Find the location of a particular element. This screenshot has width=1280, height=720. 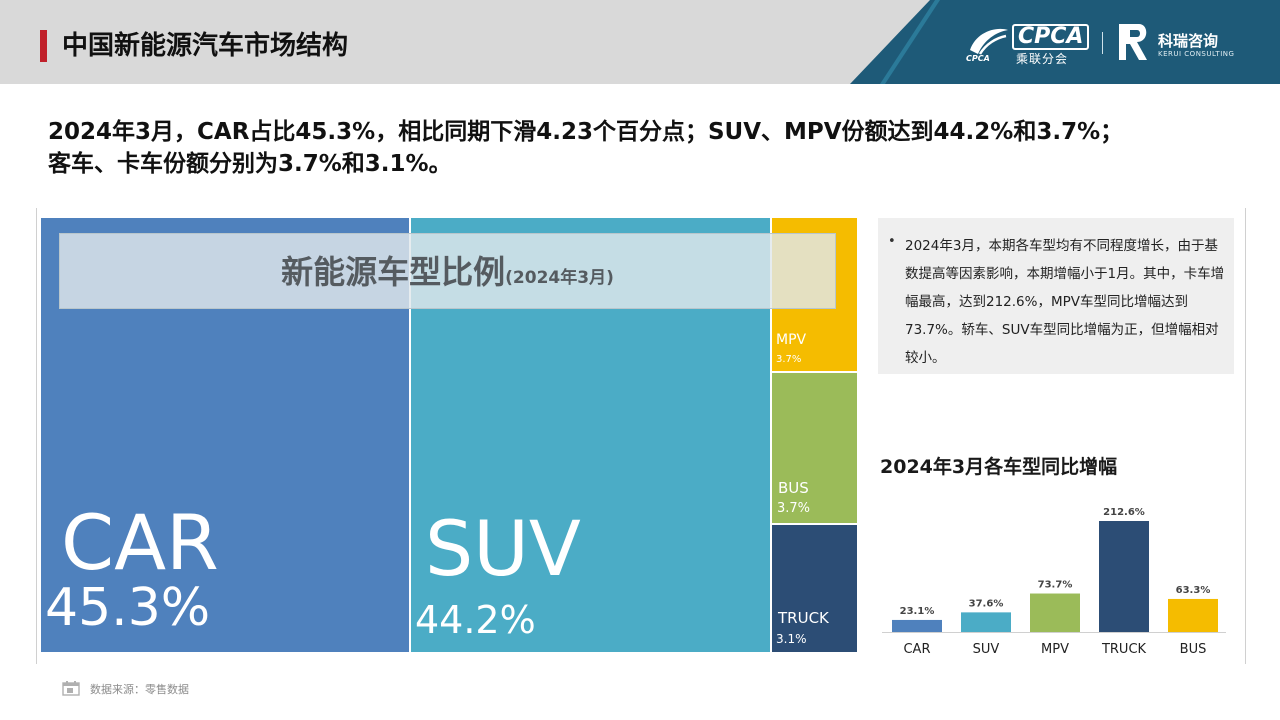

tile-value-suv: 44.2% is located at coordinates (475, 620).